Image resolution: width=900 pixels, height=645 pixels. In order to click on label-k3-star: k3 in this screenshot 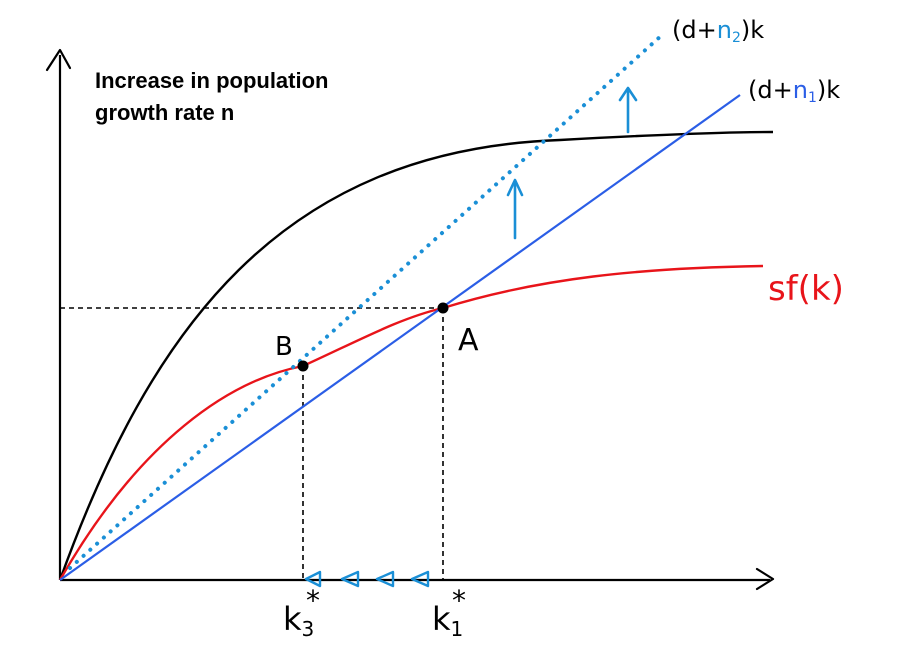, I will do `click(298, 620)`.